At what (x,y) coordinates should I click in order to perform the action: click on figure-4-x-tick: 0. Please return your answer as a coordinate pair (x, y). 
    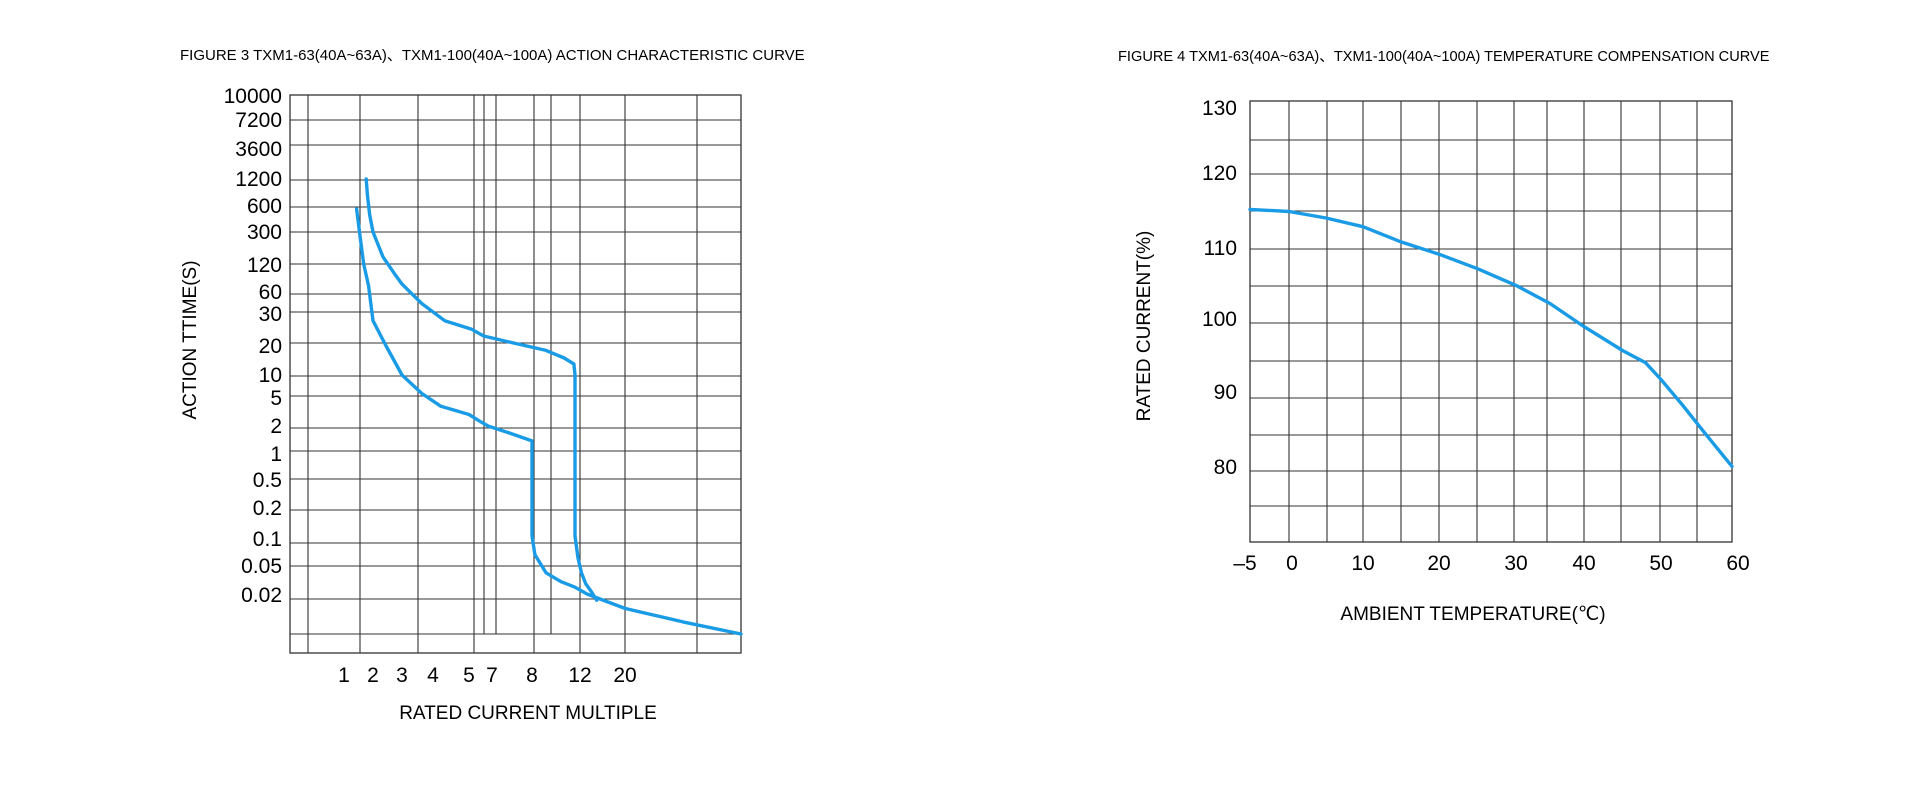
    Looking at the image, I should click on (1292, 563).